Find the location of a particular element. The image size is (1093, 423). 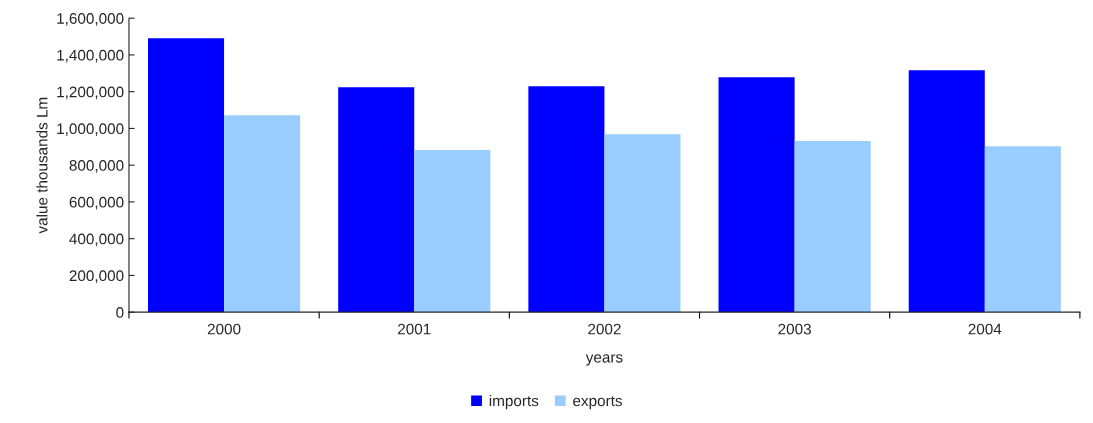

y-tick-label: 400,000 is located at coordinates (96, 240).